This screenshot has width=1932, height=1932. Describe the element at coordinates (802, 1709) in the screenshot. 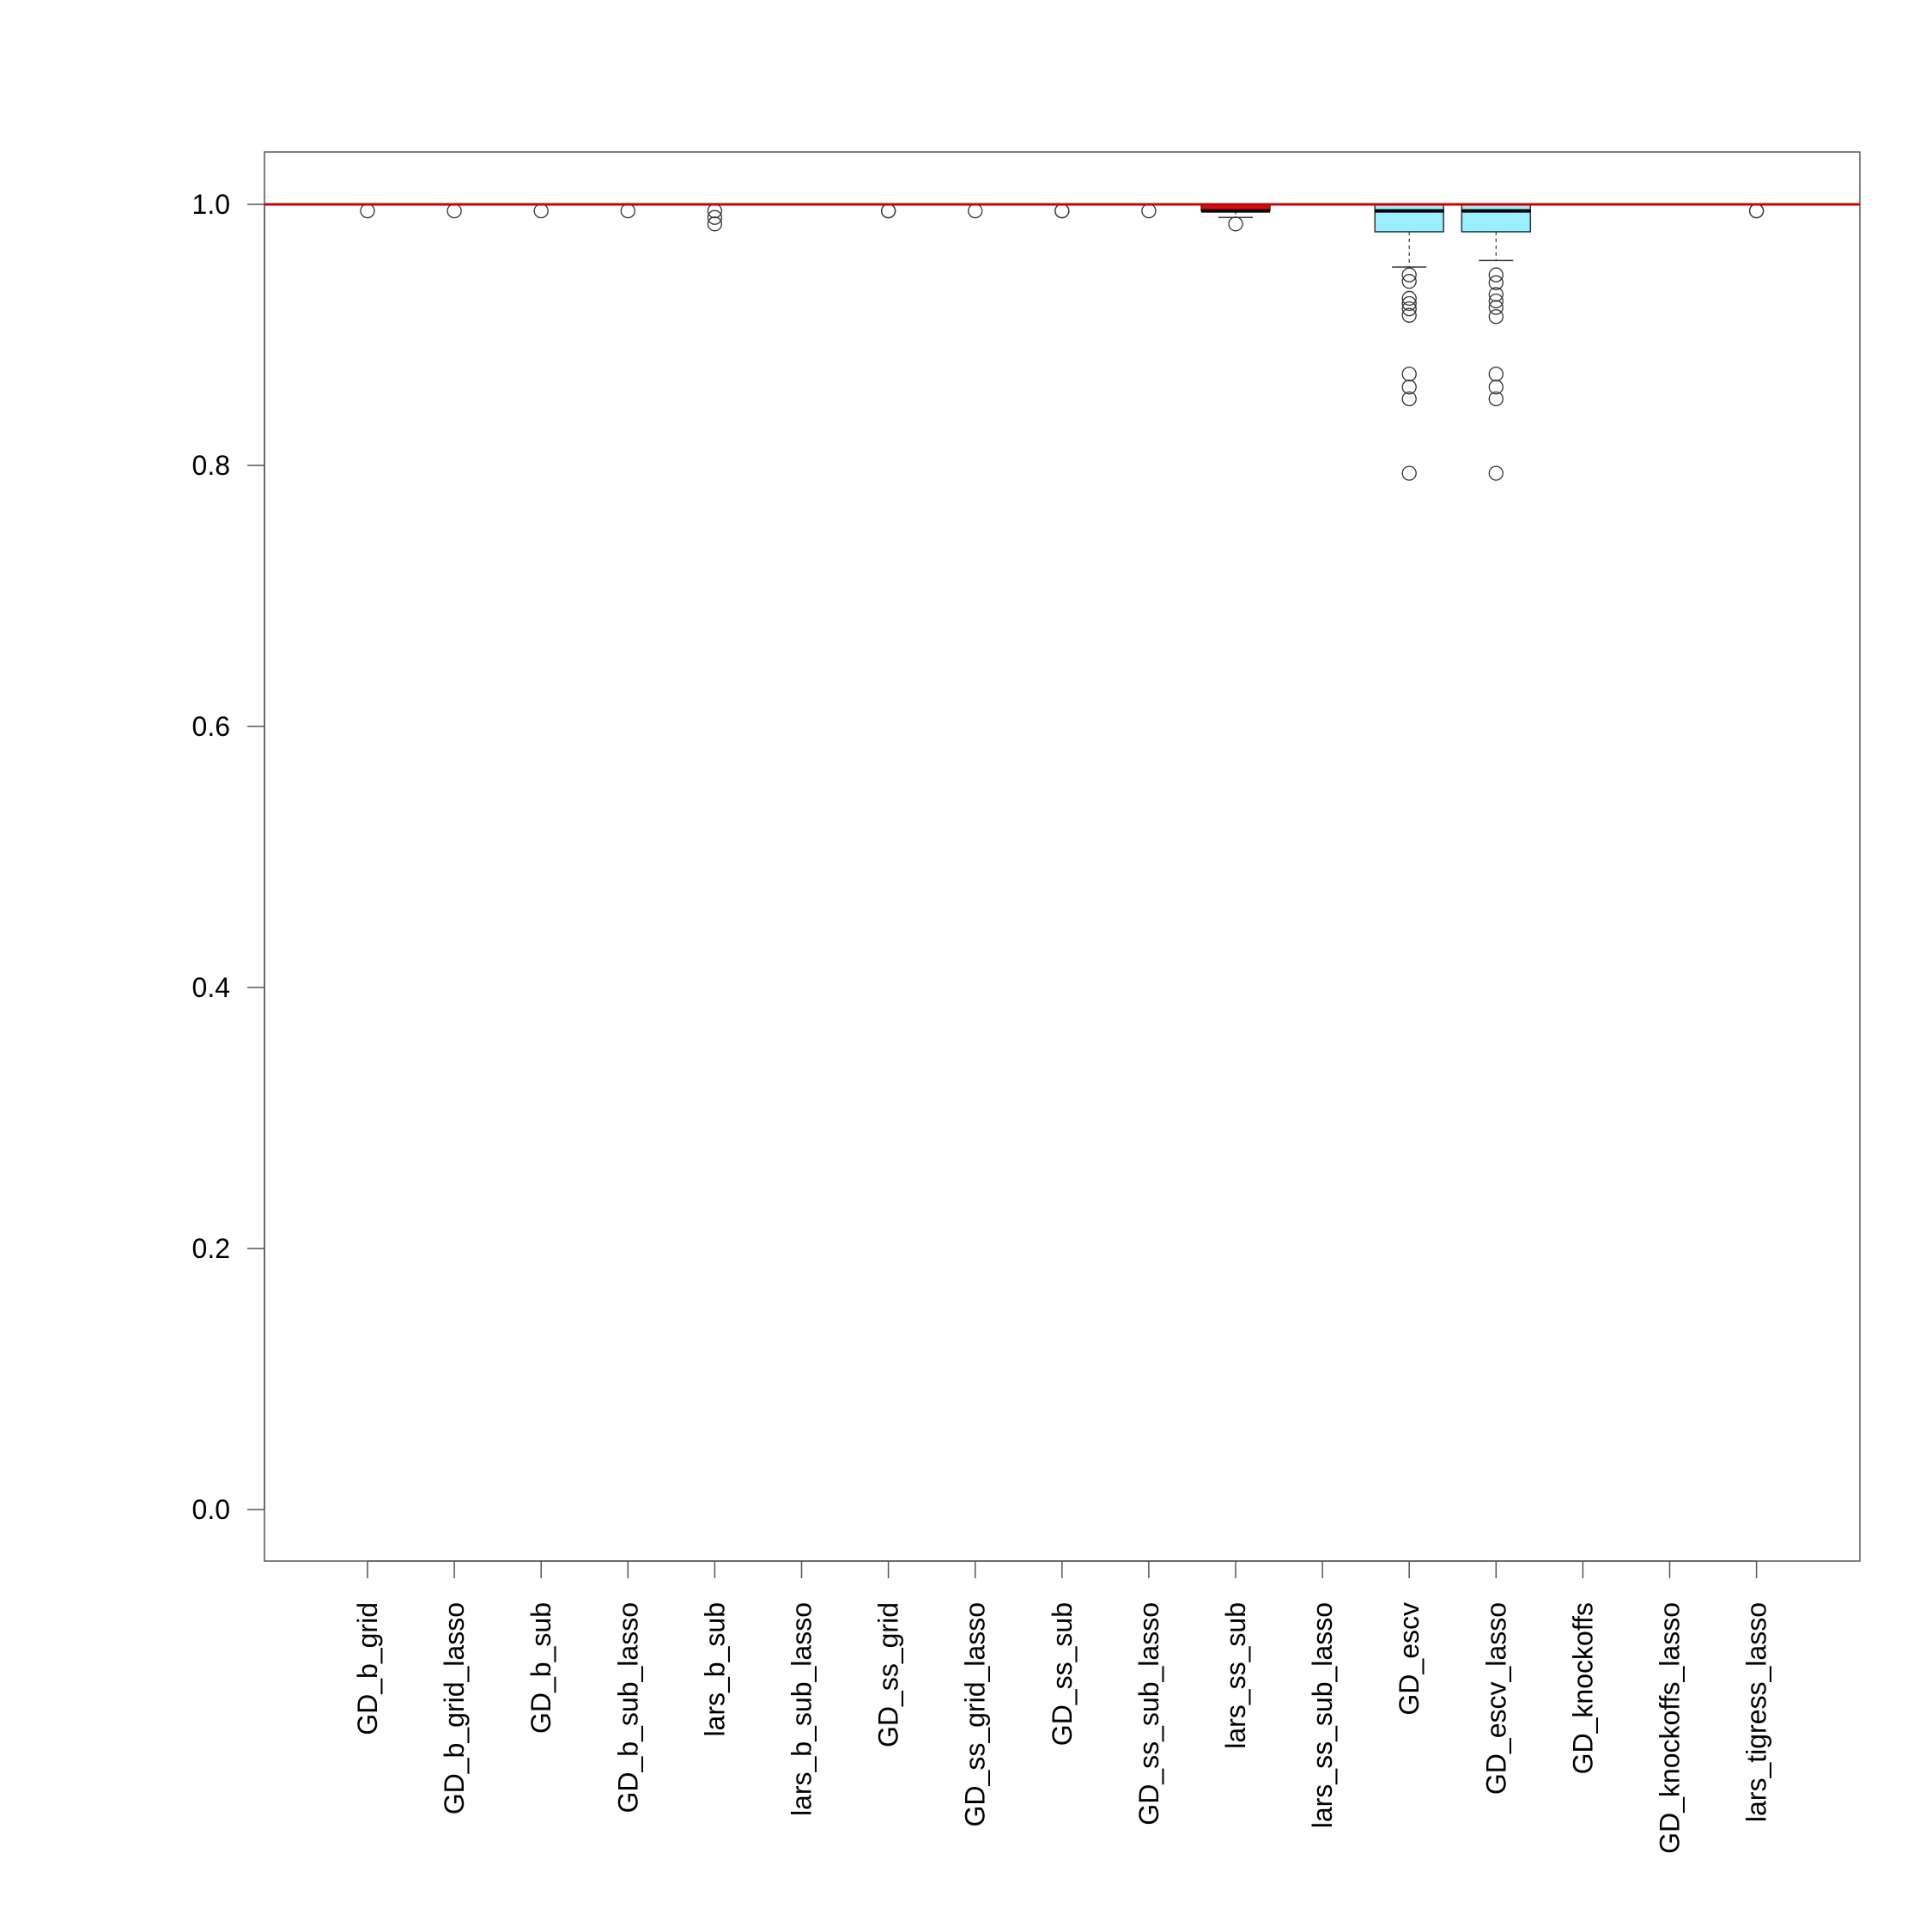

I see `x-tick-label: lars_b_sub_lasso` at that location.